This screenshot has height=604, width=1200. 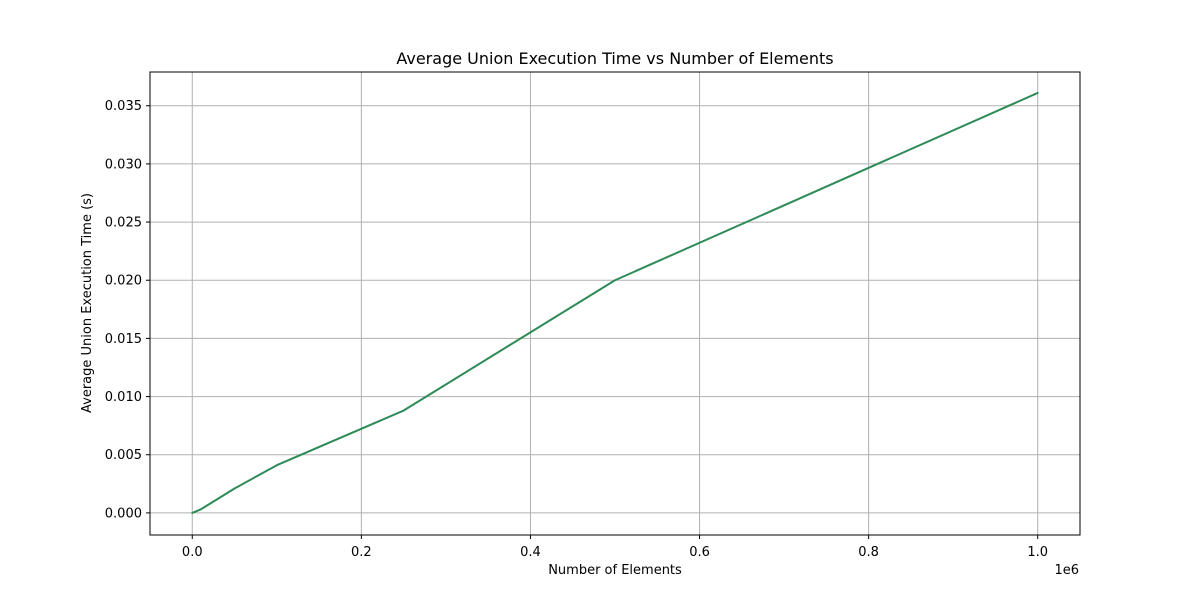 What do you see at coordinates (1066, 570) in the screenshot?
I see `x-axis-offset-label: 1e6` at bounding box center [1066, 570].